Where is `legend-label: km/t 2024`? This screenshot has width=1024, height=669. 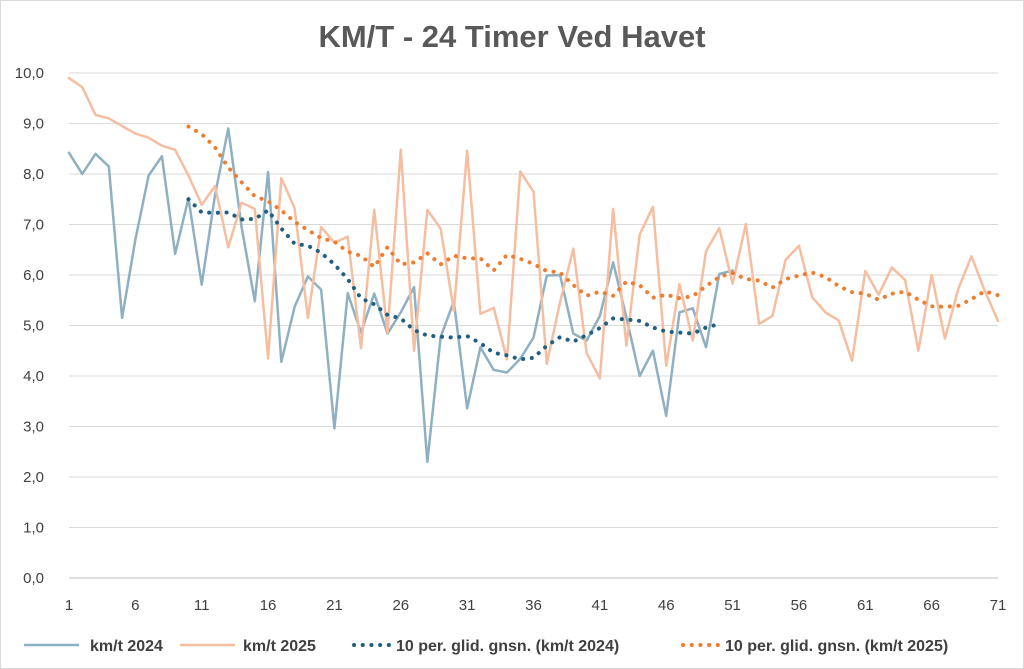 legend-label: km/t 2024 is located at coordinates (126, 646).